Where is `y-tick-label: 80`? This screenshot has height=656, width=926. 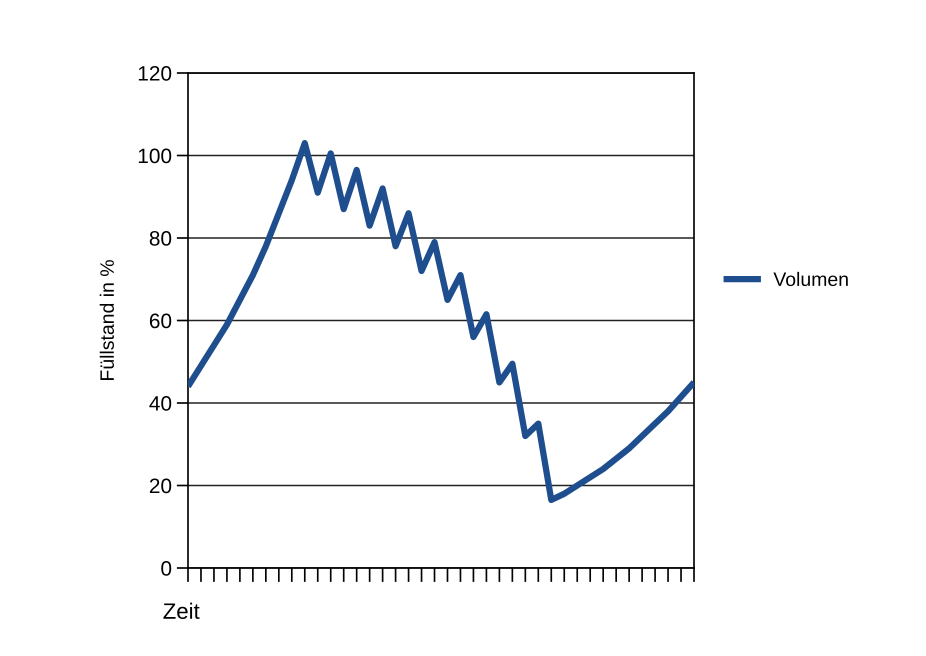 y-tick-label: 80 is located at coordinates (161, 238).